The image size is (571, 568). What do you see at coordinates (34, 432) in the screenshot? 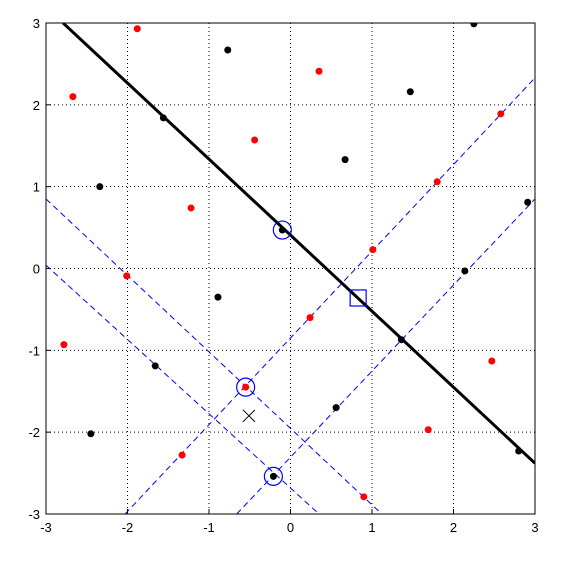
I see `y-tick-label: -2` at bounding box center [34, 432].